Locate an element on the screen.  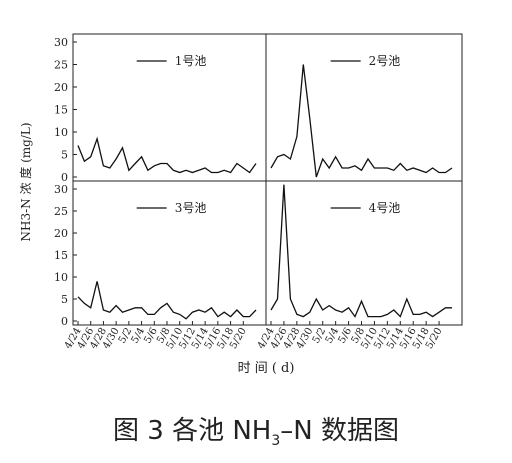
legend-label: 1号池 is located at coordinates (191, 61).